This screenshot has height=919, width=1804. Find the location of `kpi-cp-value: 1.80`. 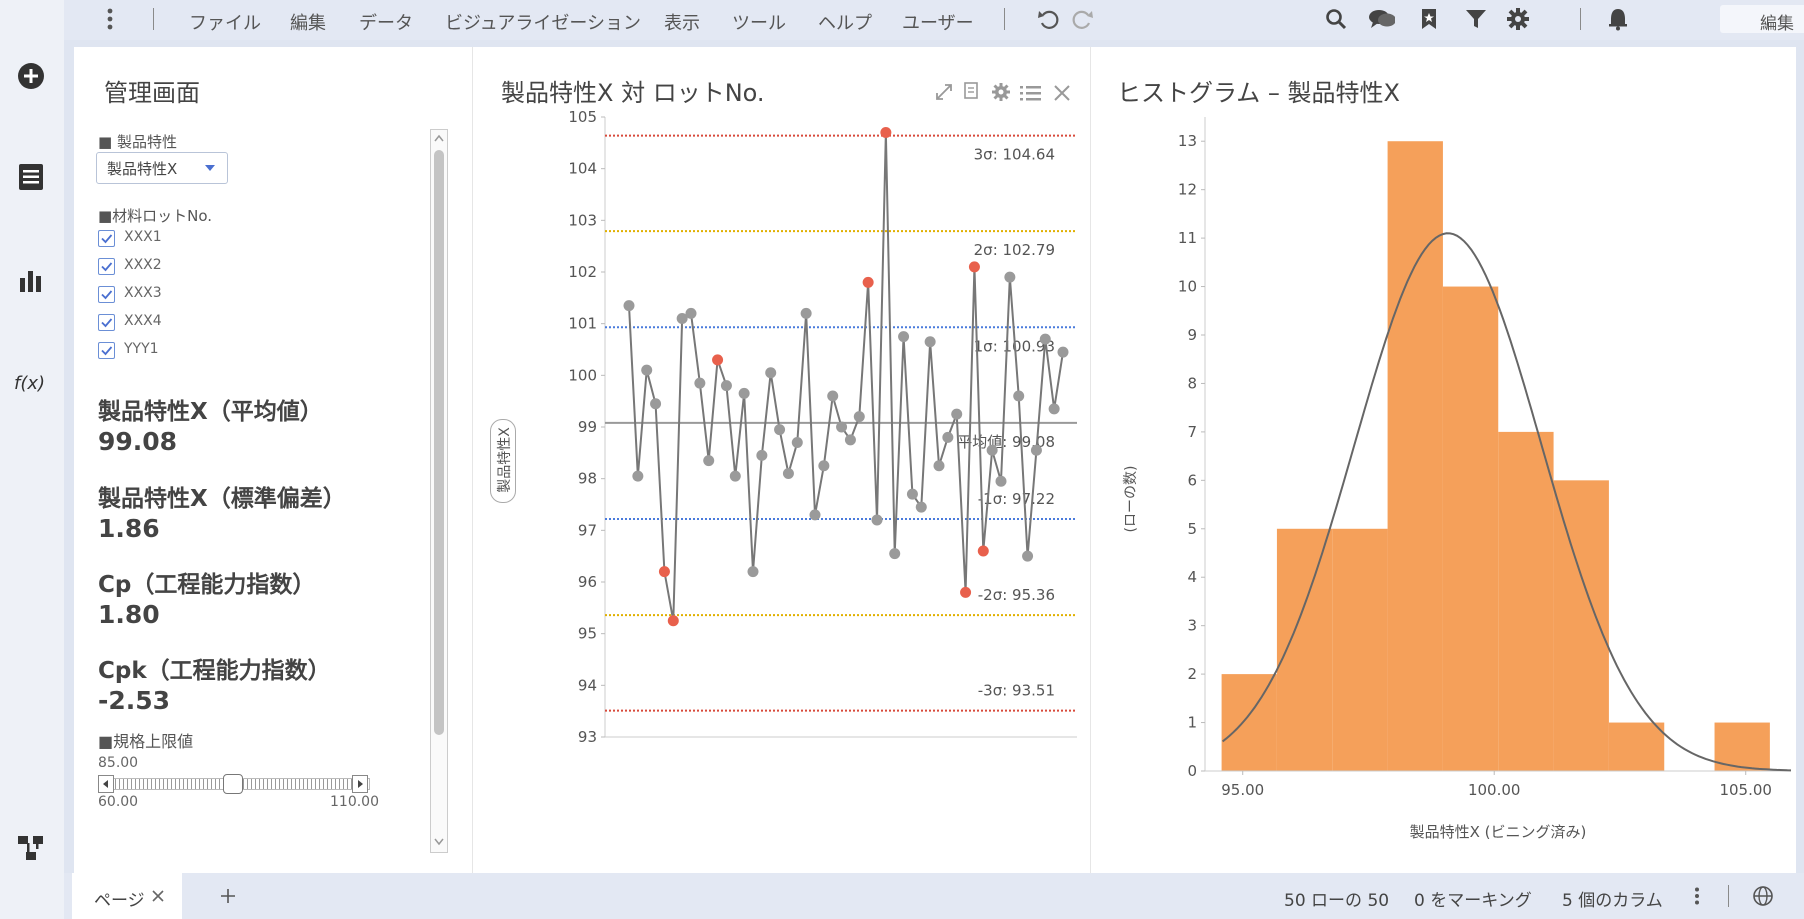

kpi-cp-value: 1.80 is located at coordinates (129, 614).